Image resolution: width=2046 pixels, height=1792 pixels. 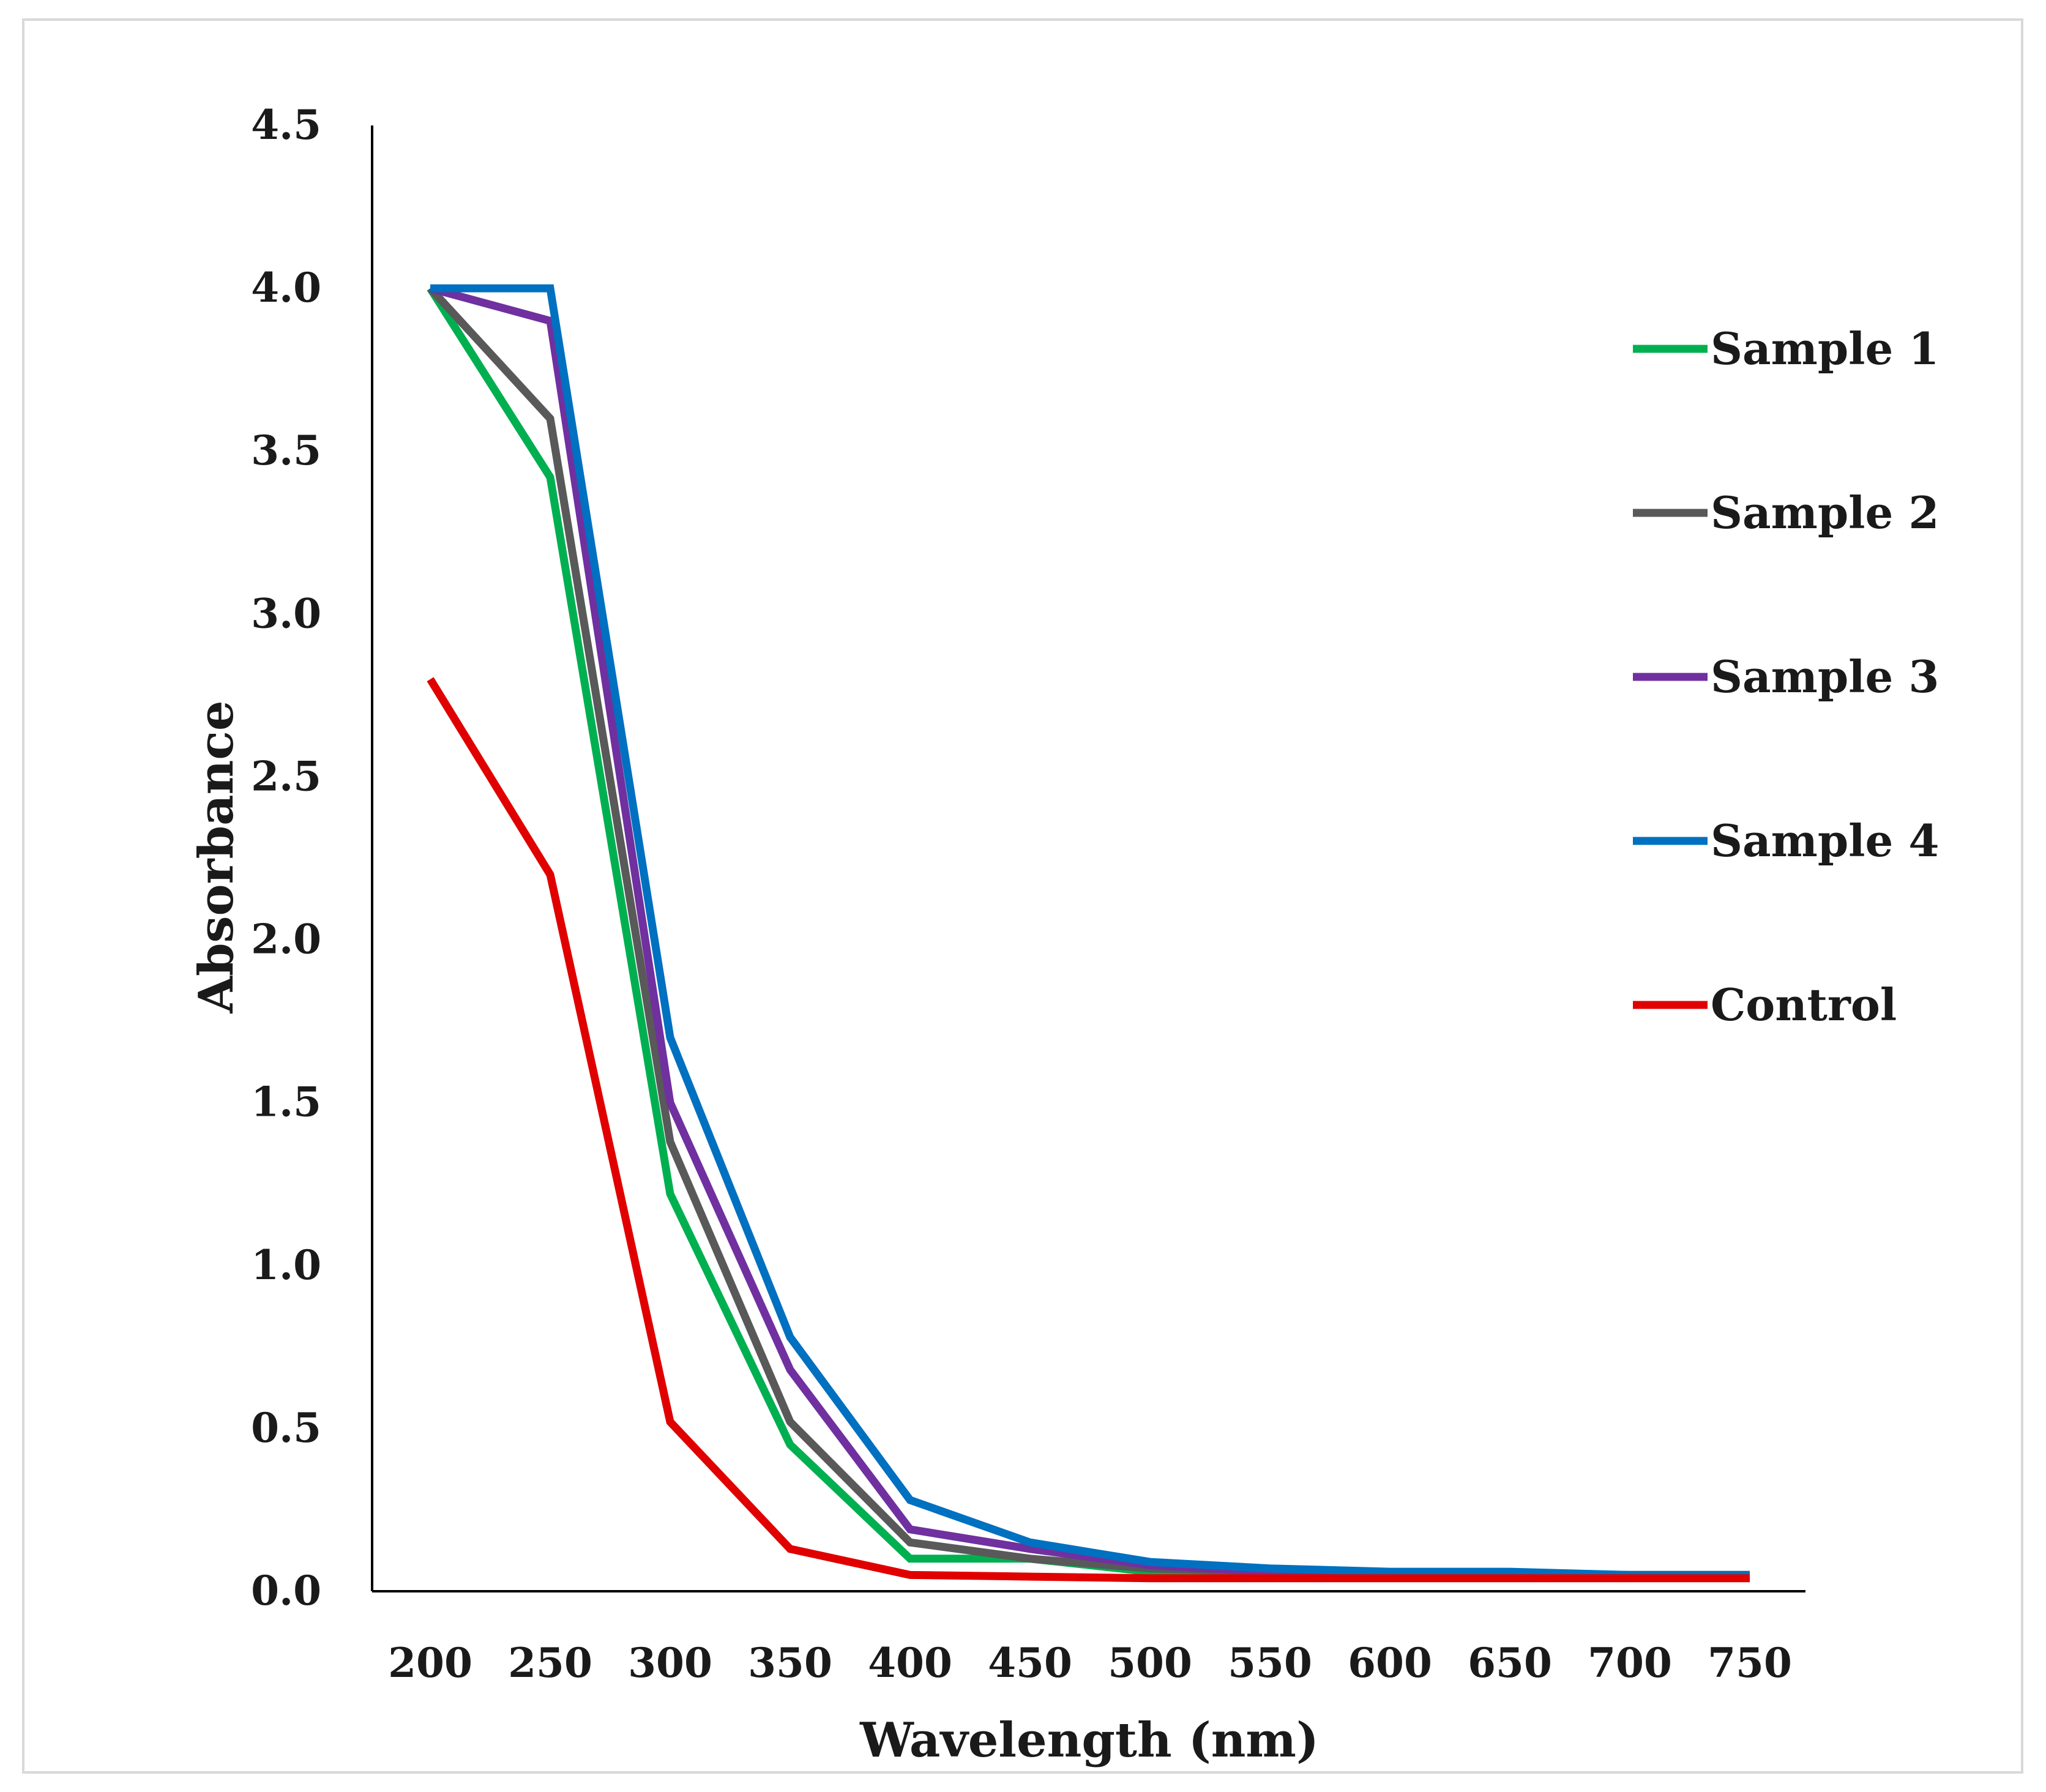 I want to click on y-tick-label: 4.5, so click(x=286, y=125).